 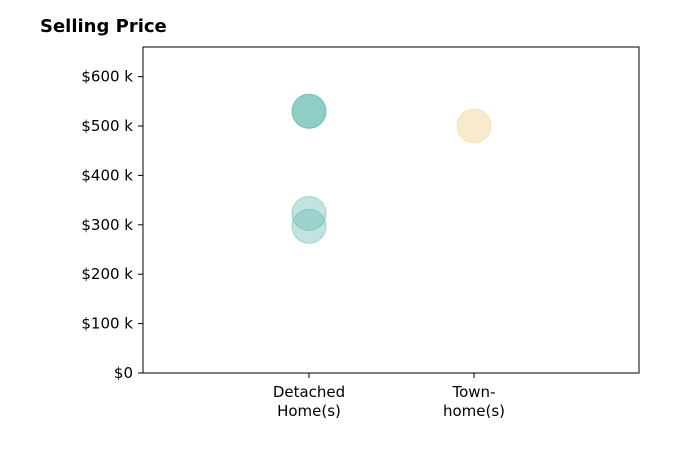 I want to click on chart-title: Selling Price, so click(x=103, y=26).